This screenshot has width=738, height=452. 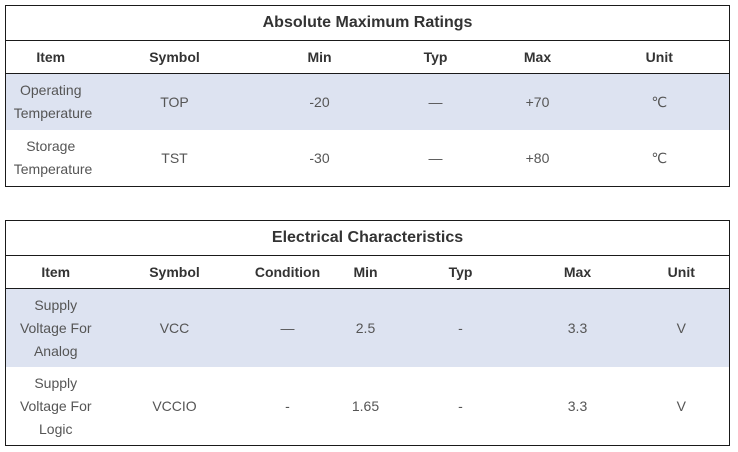 I want to click on cell-item: Supply Voltage For Logic, so click(x=56, y=406).